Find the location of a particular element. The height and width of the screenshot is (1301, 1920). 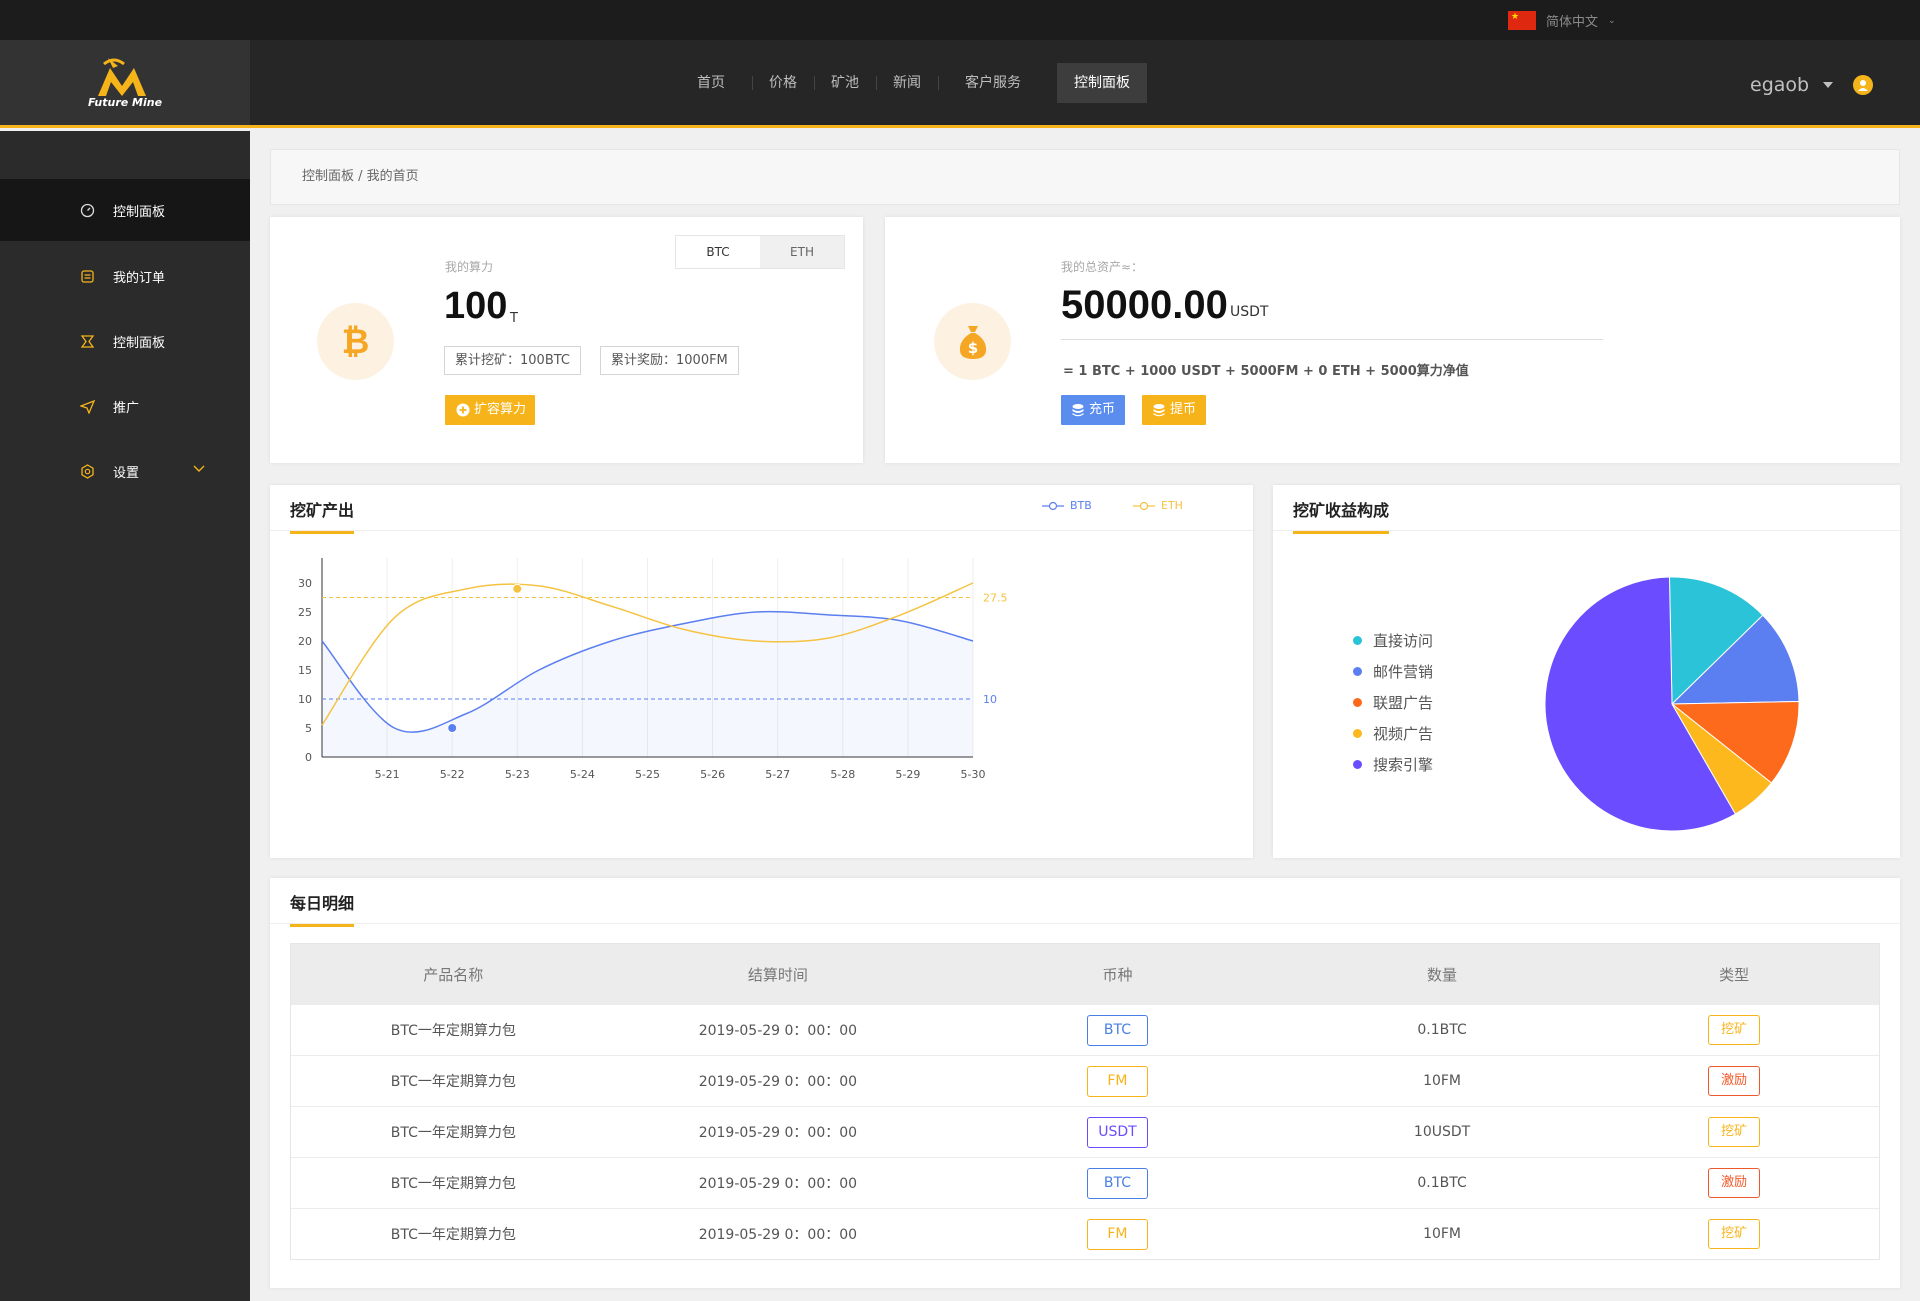

pie-legend-item: 视频广告 is located at coordinates (1393, 733).